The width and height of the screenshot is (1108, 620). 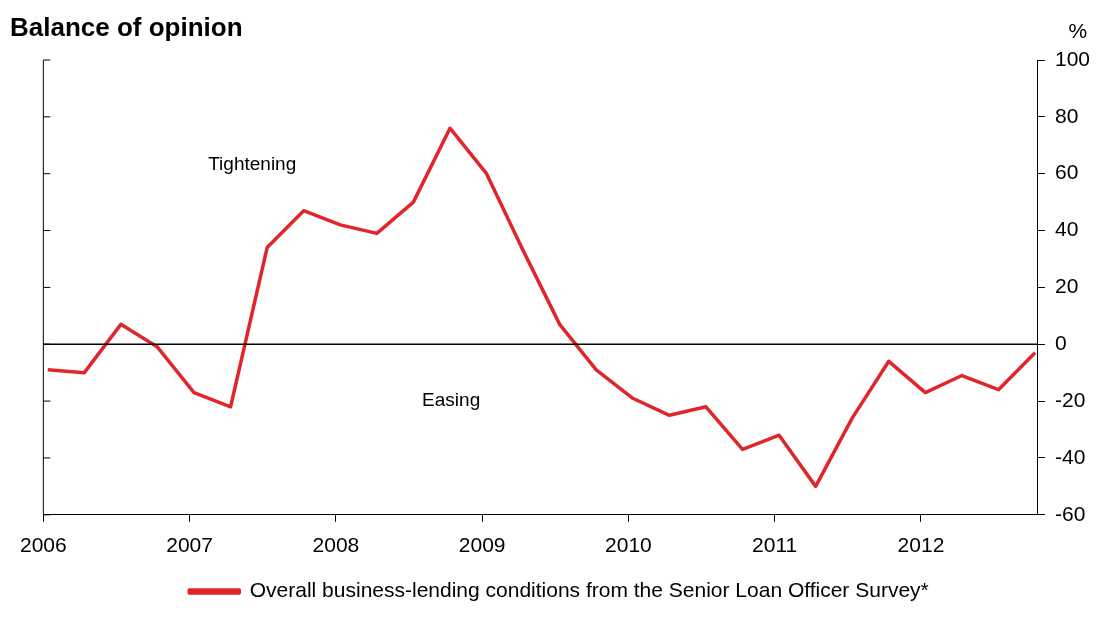 What do you see at coordinates (1070, 513) in the screenshot?
I see `y-tick-label: -60` at bounding box center [1070, 513].